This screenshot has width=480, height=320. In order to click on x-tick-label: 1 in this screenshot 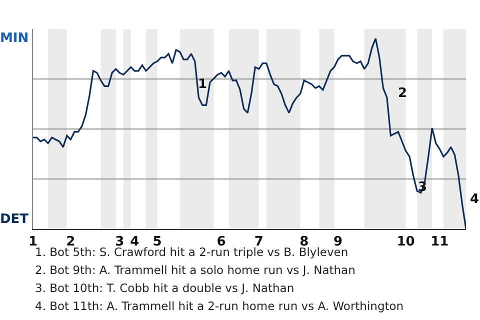, I will do `click(33, 242)`.